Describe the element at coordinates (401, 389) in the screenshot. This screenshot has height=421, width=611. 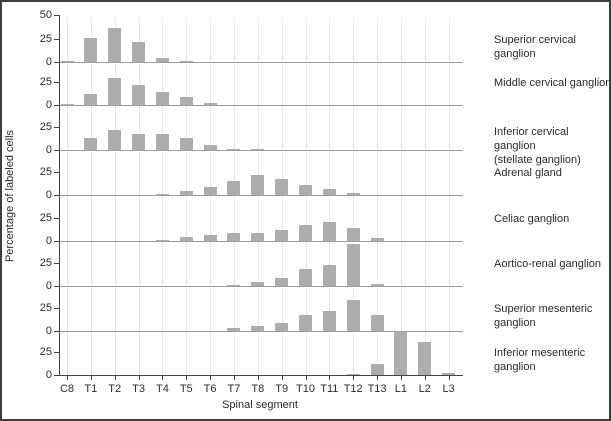
I see `x-tick-label-l1: L1` at that location.